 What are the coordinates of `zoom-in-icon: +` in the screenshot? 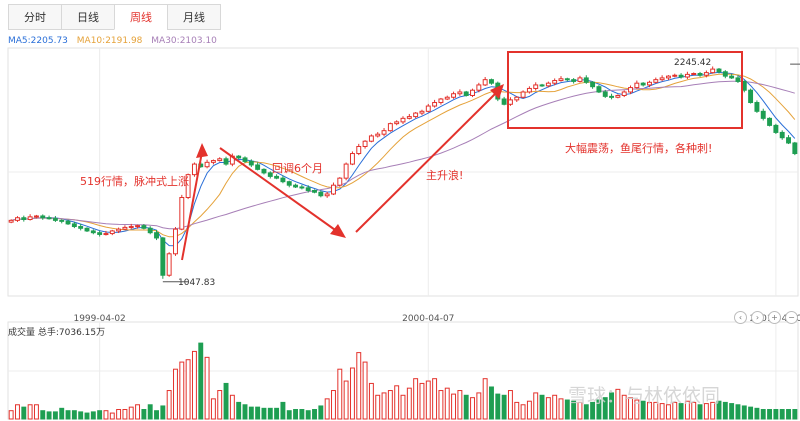 It's located at (774, 317).